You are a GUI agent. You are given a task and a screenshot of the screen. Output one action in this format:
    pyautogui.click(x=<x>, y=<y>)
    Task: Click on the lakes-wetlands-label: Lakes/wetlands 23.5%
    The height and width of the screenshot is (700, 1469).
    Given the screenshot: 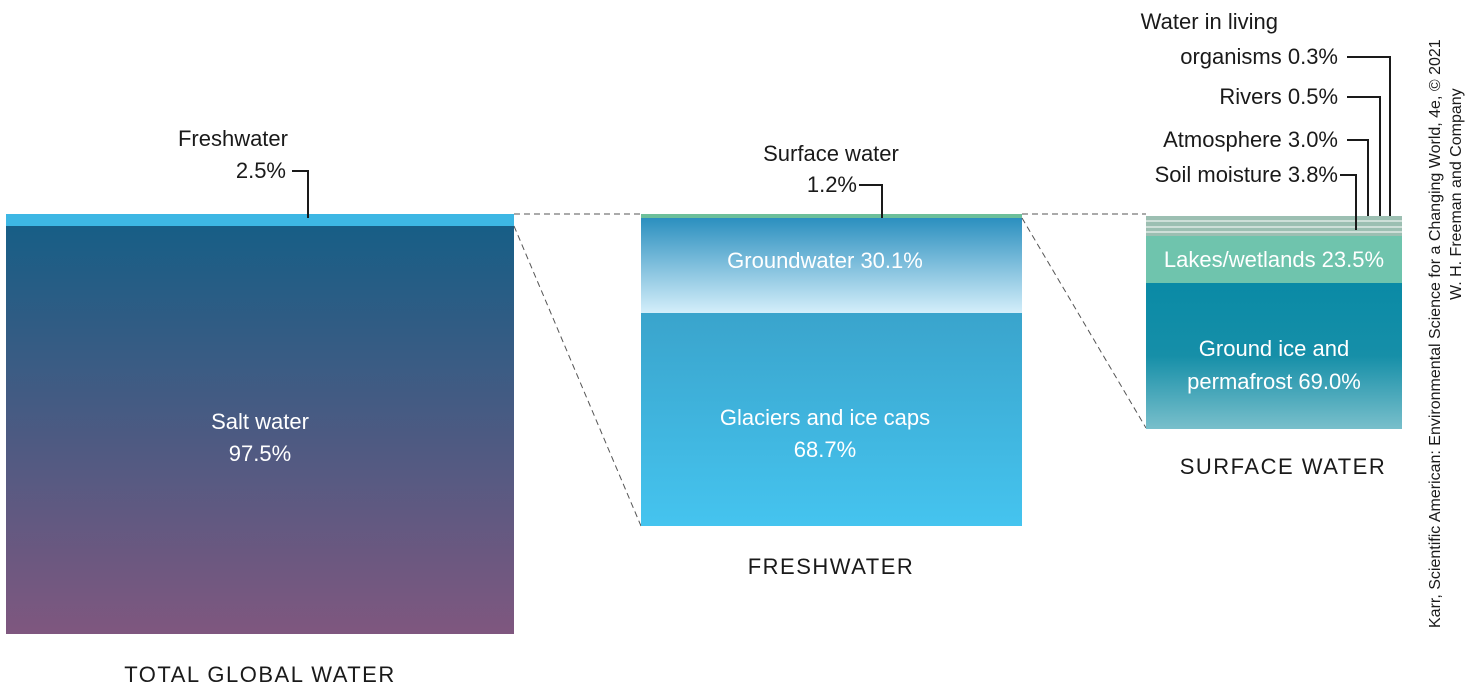 What is the action you would take?
    pyautogui.click(x=1274, y=259)
    